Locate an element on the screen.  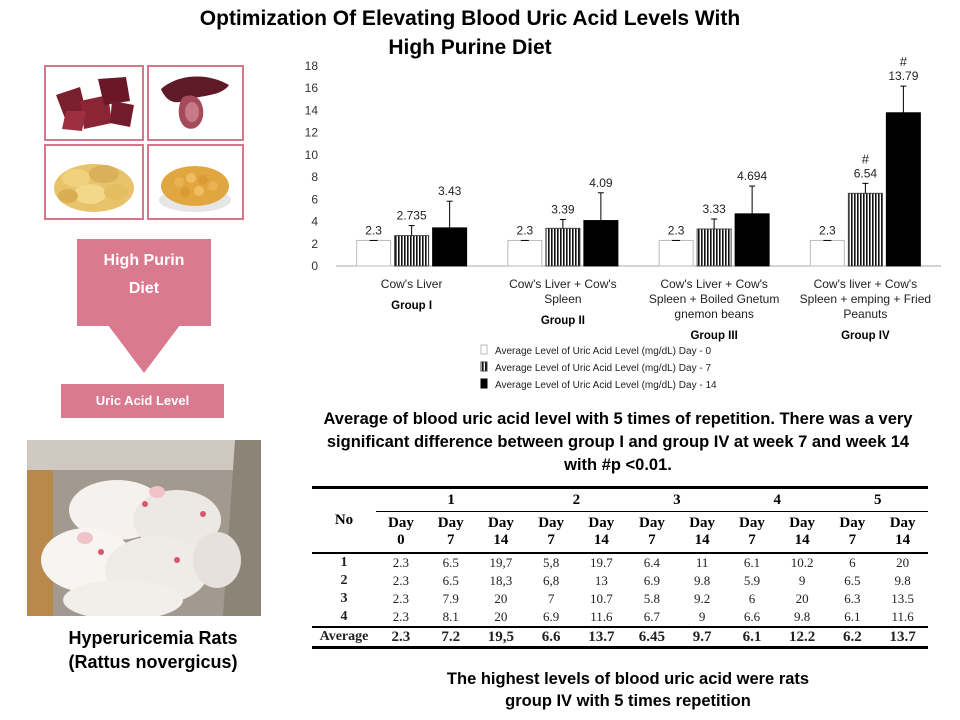
table-row: 1 2.3 6.5 19,7 5,8 19.7 6.4 11 6.1 10.2 6 20 is located at coordinates (620, 562).